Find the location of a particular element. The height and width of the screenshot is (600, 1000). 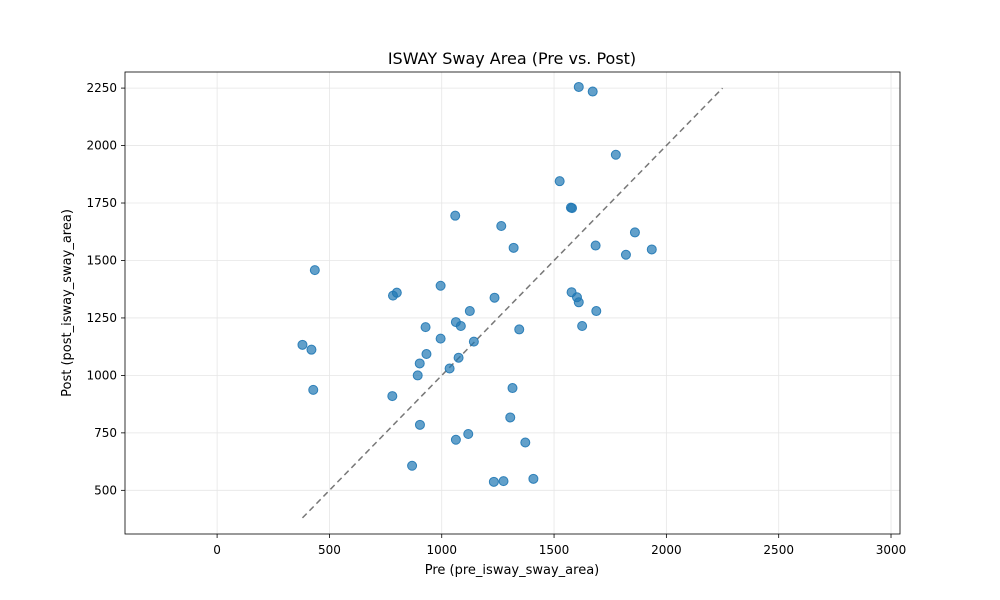

x-tick-label: 2500 is located at coordinates (778, 550).